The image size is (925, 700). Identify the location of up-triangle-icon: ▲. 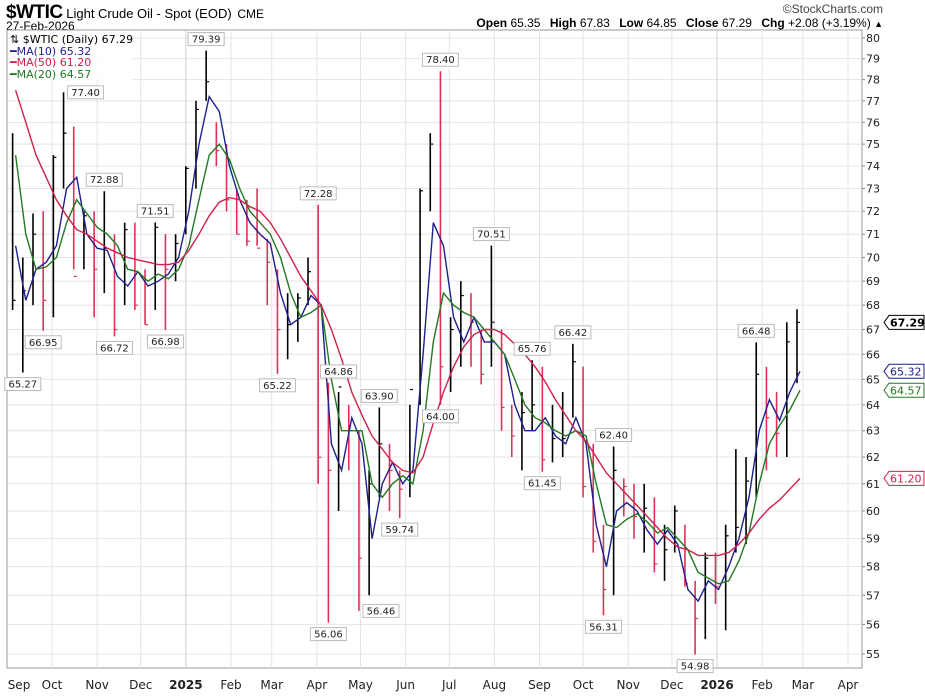
(878, 24).